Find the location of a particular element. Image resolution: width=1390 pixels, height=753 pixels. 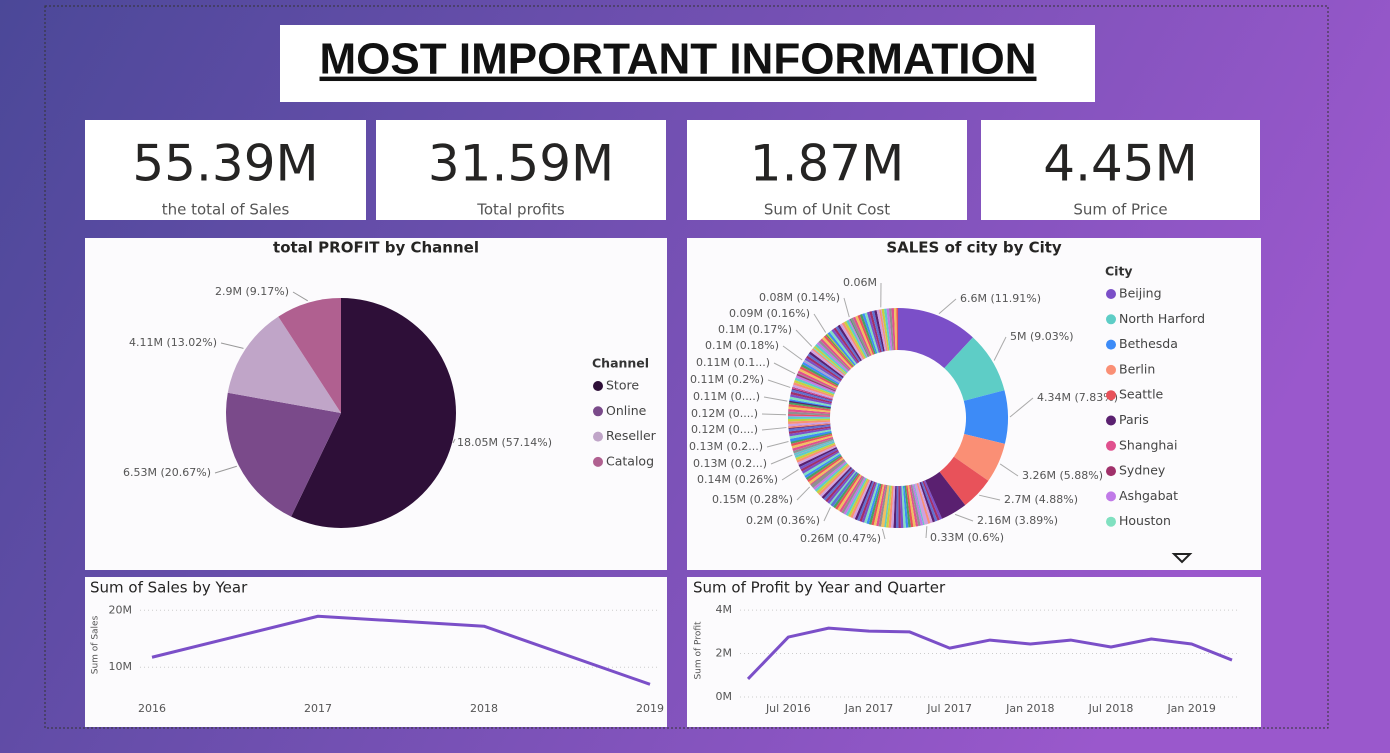

data-label: 0.12M (0....) is located at coordinates (724, 413).